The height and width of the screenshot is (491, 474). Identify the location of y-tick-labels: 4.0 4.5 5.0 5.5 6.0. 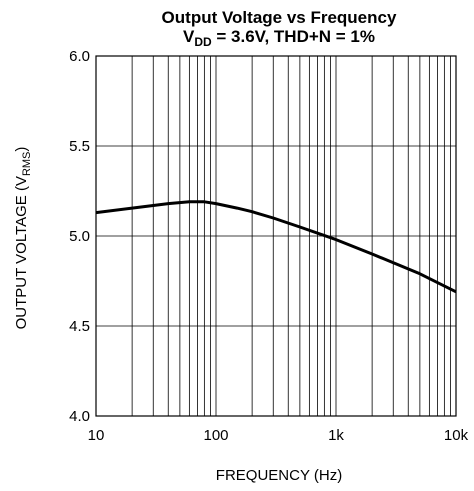
(79, 236).